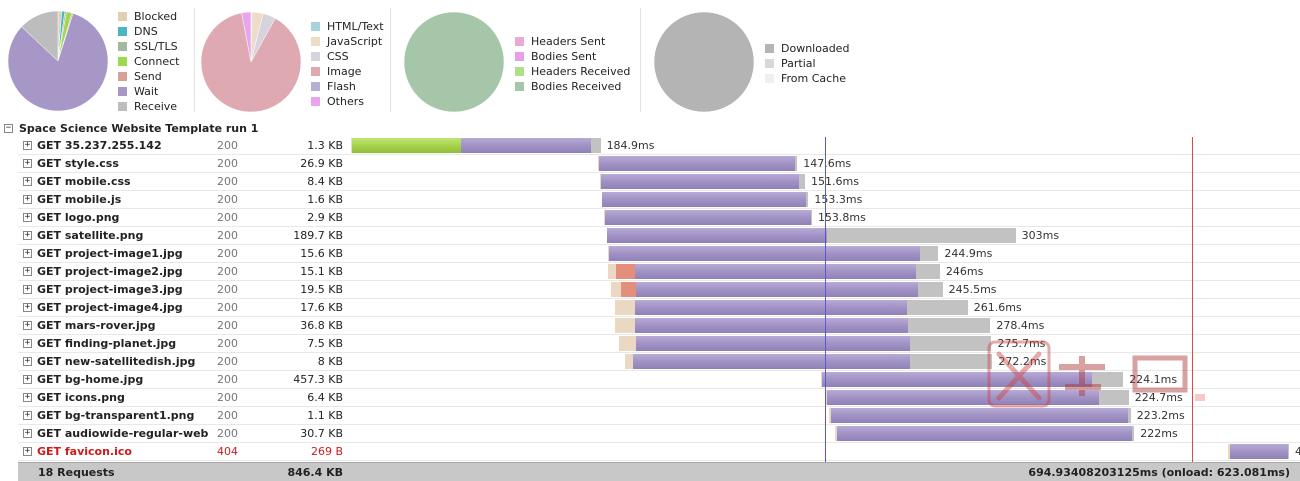 This screenshot has height=481, width=1300. Describe the element at coordinates (123, 433) in the screenshot. I see `request-url: GET audiowide-regular-web` at that location.